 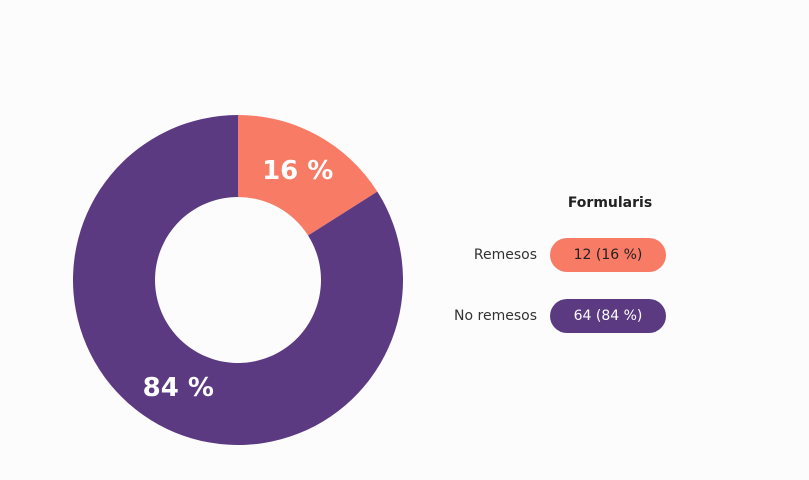 What do you see at coordinates (495, 316) in the screenshot?
I see `legend-label: No remesos` at bounding box center [495, 316].